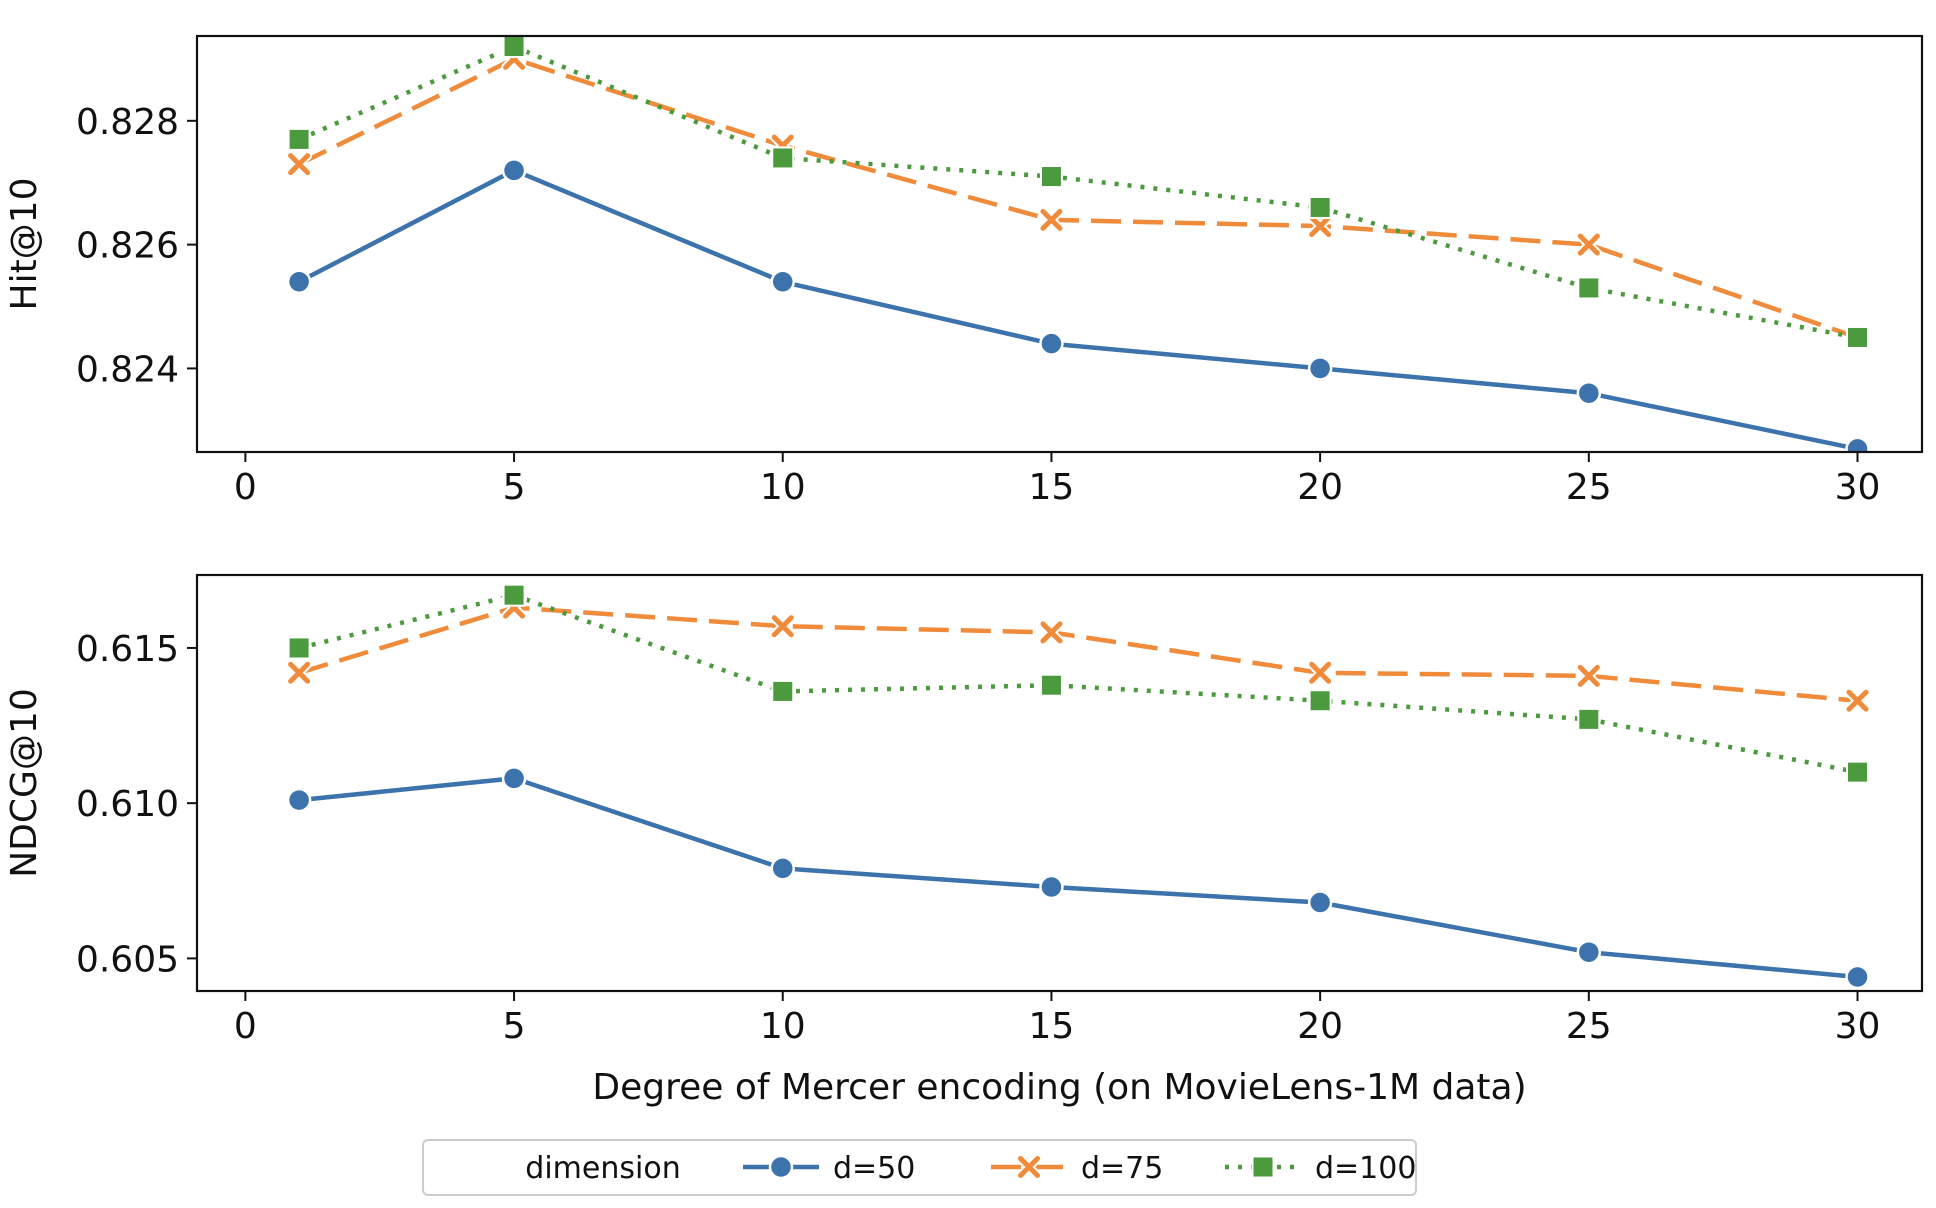 The height and width of the screenshot is (1208, 1936). Describe the element at coordinates (127, 804) in the screenshot. I see `y-tick-label: 0.610` at that location.